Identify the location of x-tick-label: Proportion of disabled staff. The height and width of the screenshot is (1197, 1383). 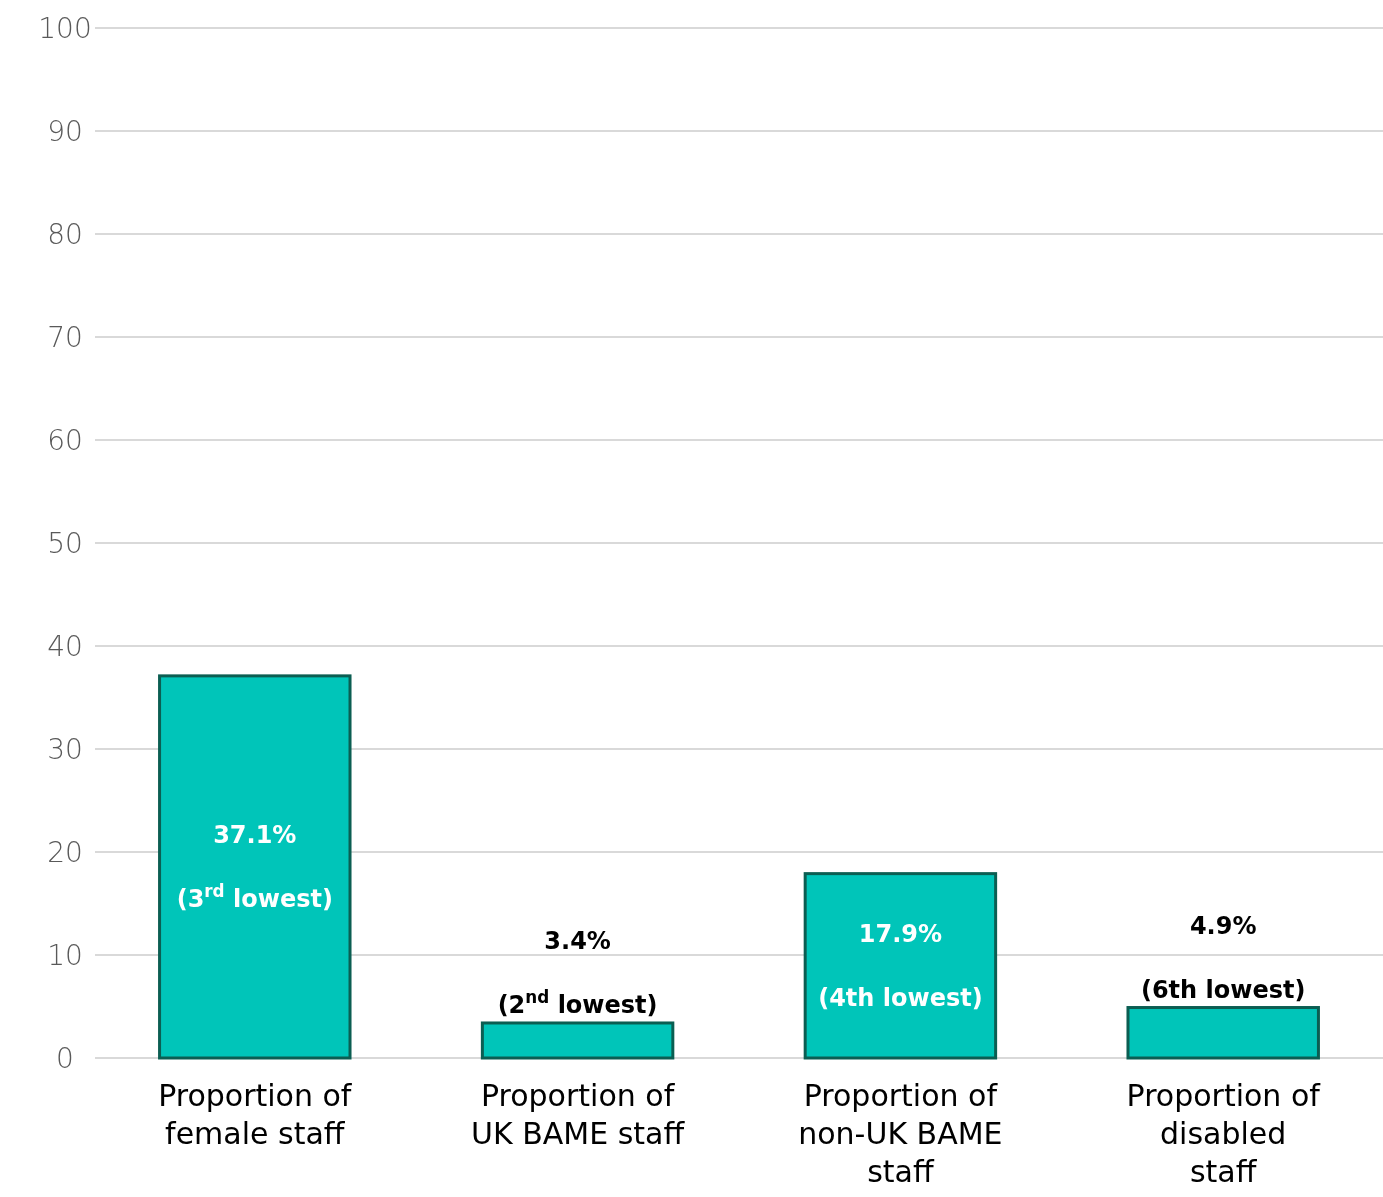
(1224, 1133).